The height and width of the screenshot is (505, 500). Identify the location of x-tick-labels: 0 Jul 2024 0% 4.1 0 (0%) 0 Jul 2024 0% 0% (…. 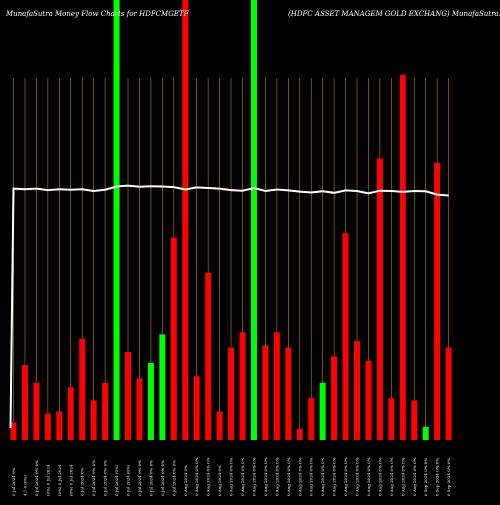
(231, 476).